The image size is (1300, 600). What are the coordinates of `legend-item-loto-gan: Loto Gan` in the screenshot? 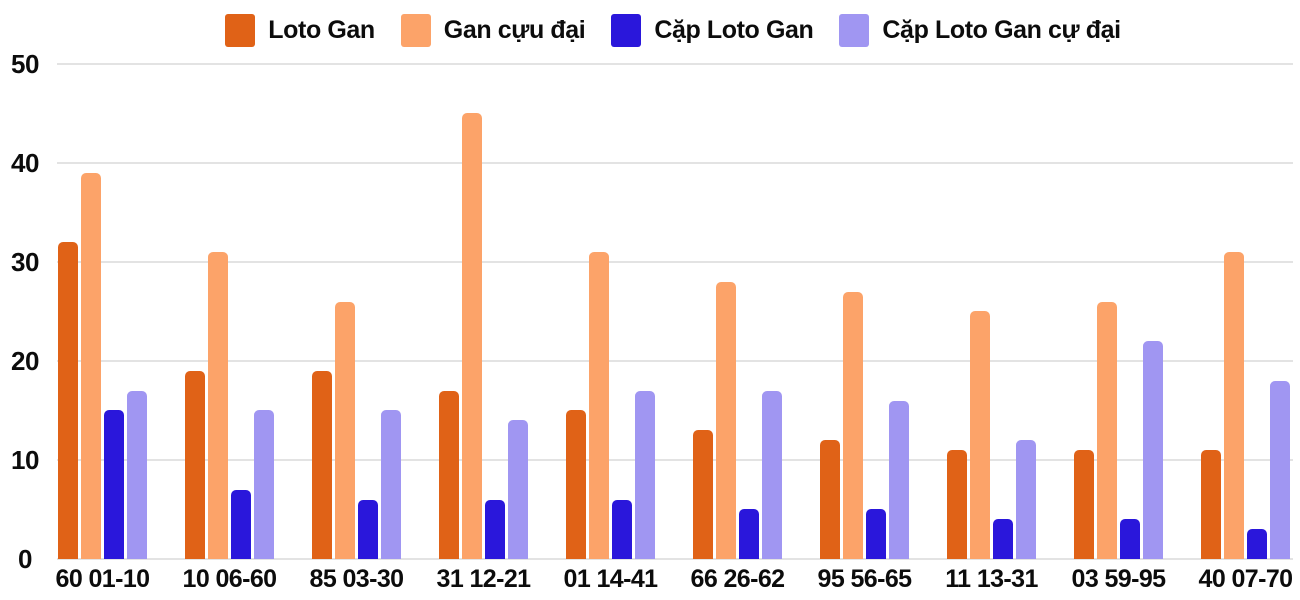 It's located at (300, 30).